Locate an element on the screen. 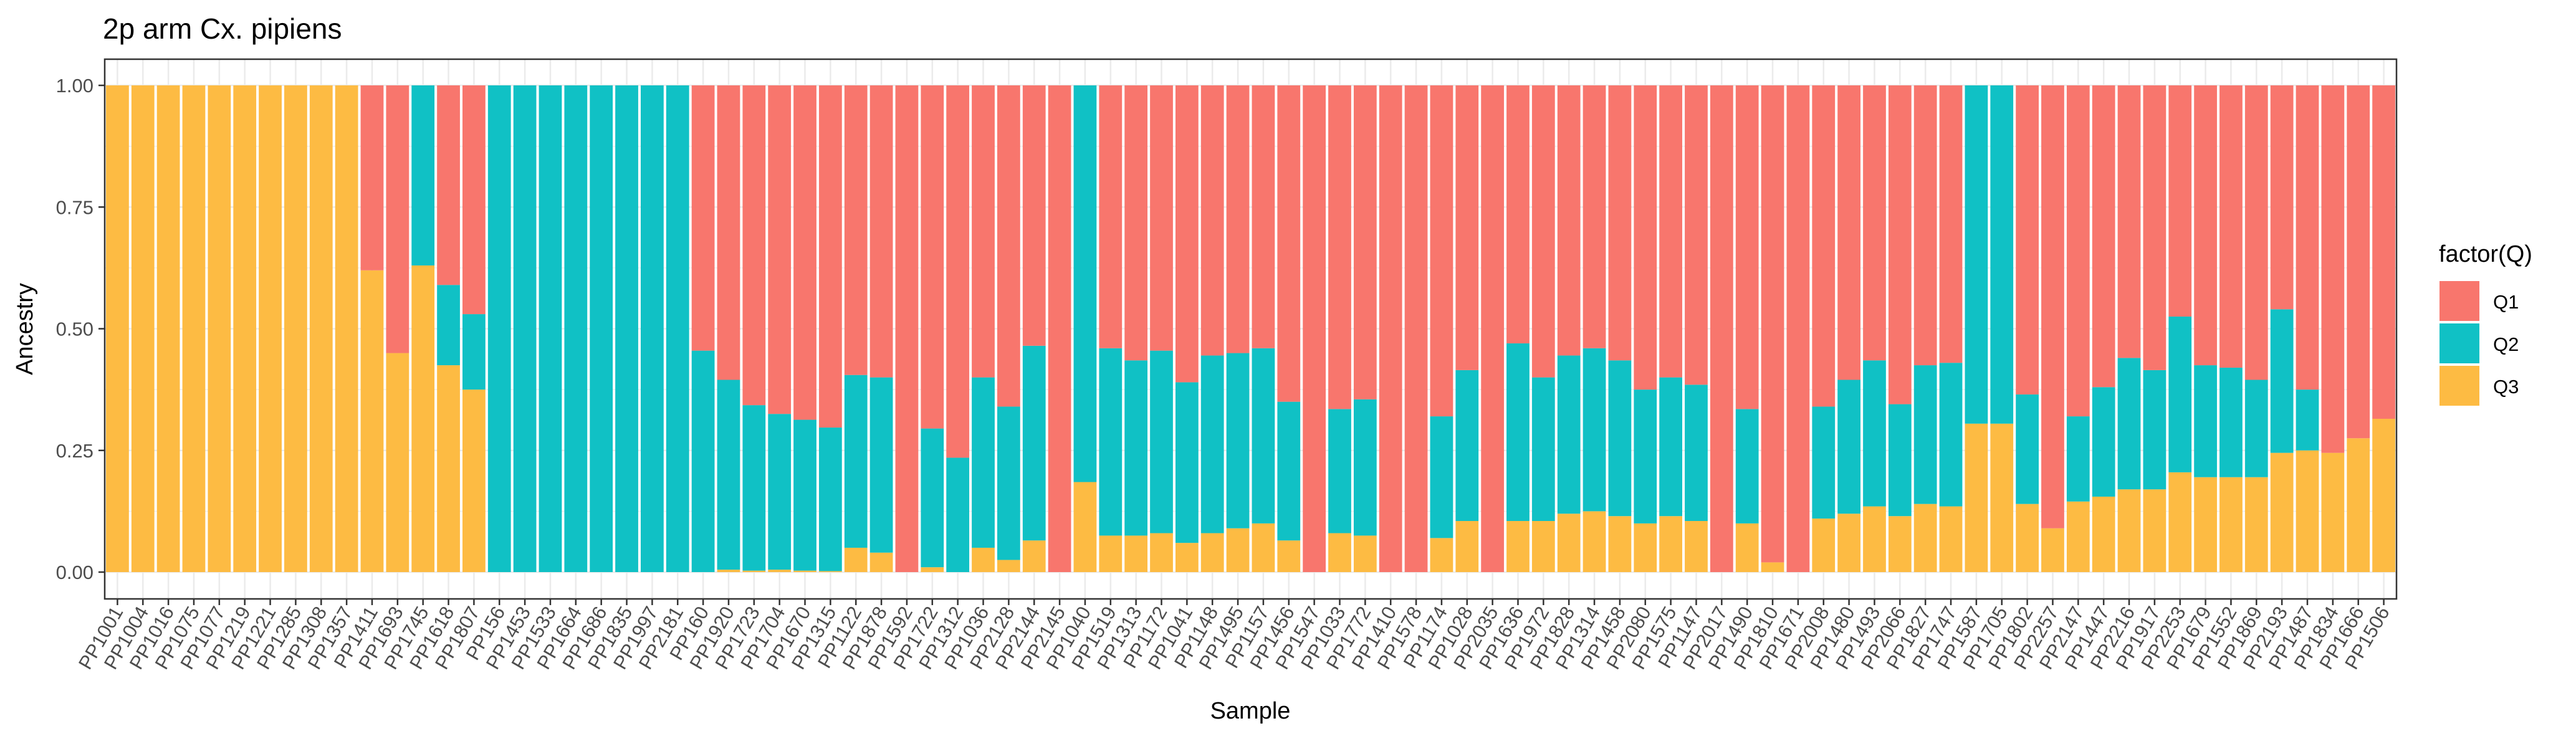 This screenshot has height=736, width=2576. bar-segment-q3: PP2253 Q3: 0.205 is located at coordinates (2180, 522).